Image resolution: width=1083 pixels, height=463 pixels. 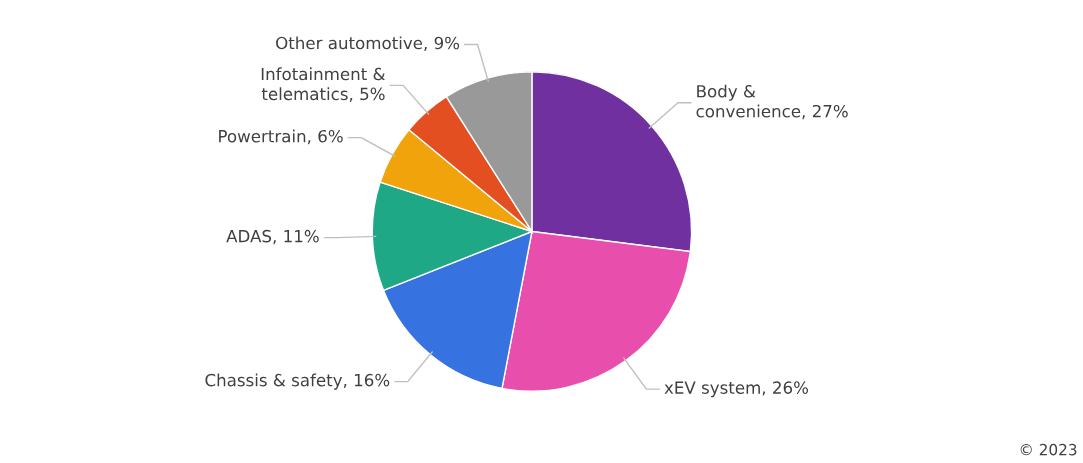 I want to click on slice-label: Powertrain, 6%, so click(x=281, y=137).